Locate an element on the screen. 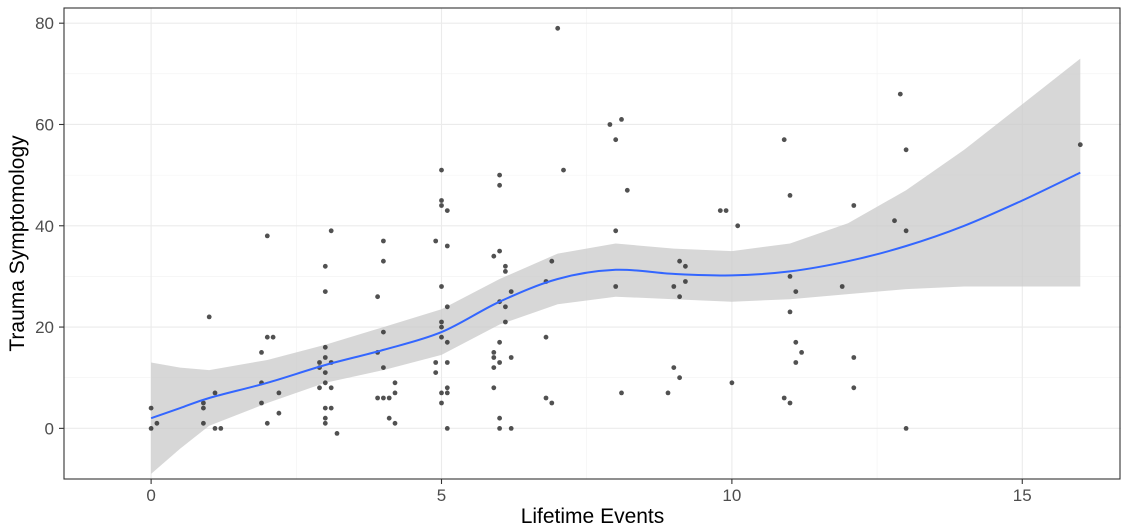 The image size is (1121, 528). x-tick-label: 10 is located at coordinates (731, 495).